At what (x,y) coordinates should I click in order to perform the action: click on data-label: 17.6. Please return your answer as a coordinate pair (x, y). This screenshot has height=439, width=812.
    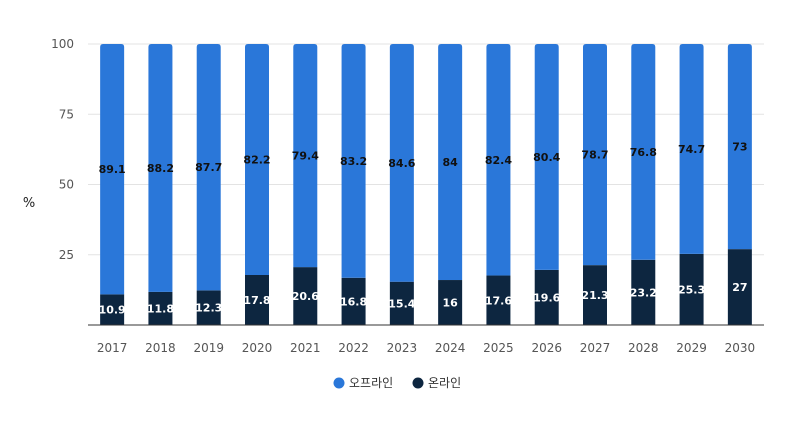
    Looking at the image, I should click on (498, 300).